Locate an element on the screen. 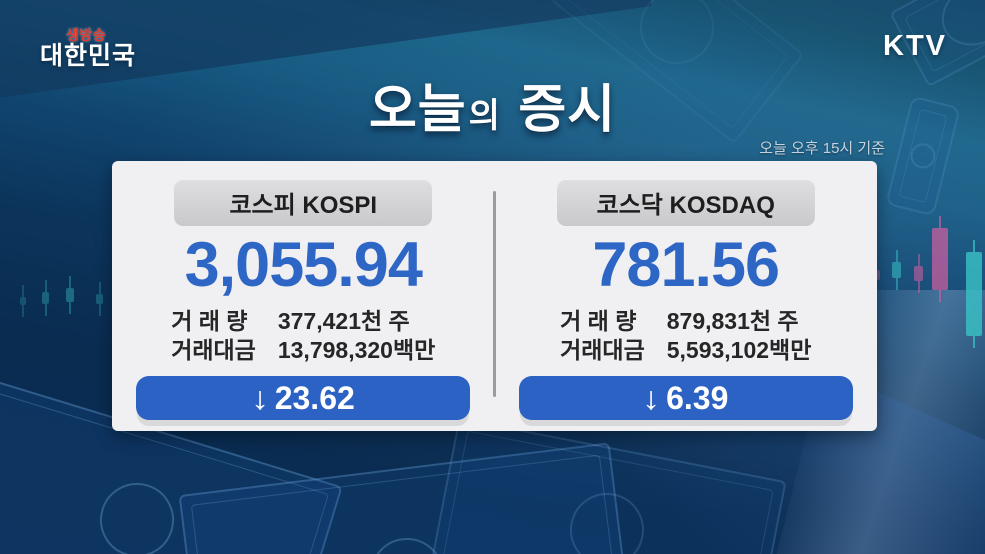  change-badge: ↓ 23.62 is located at coordinates (303, 398).